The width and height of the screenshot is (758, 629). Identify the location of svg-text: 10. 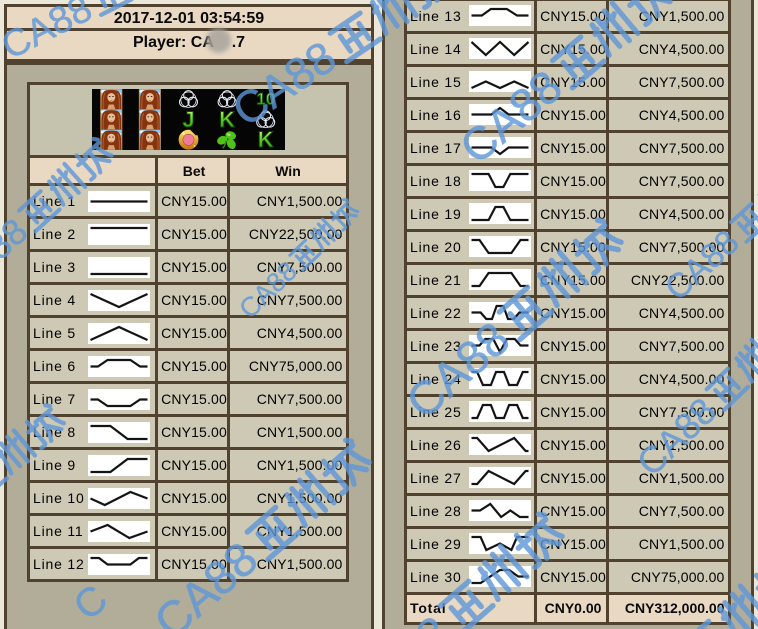
(265, 98).